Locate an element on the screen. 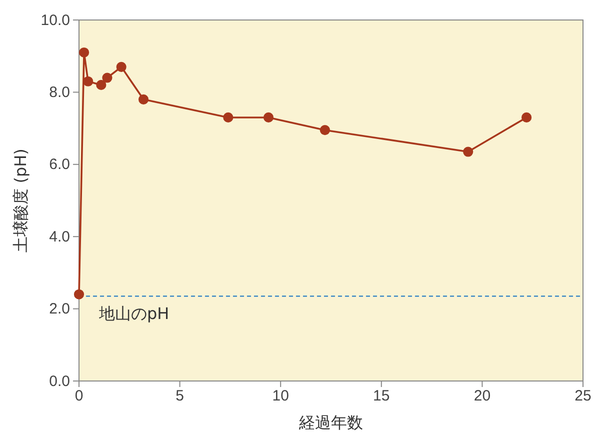 Image resolution: width=599 pixels, height=434 pixels. x-tick-label: 5 is located at coordinates (180, 396).